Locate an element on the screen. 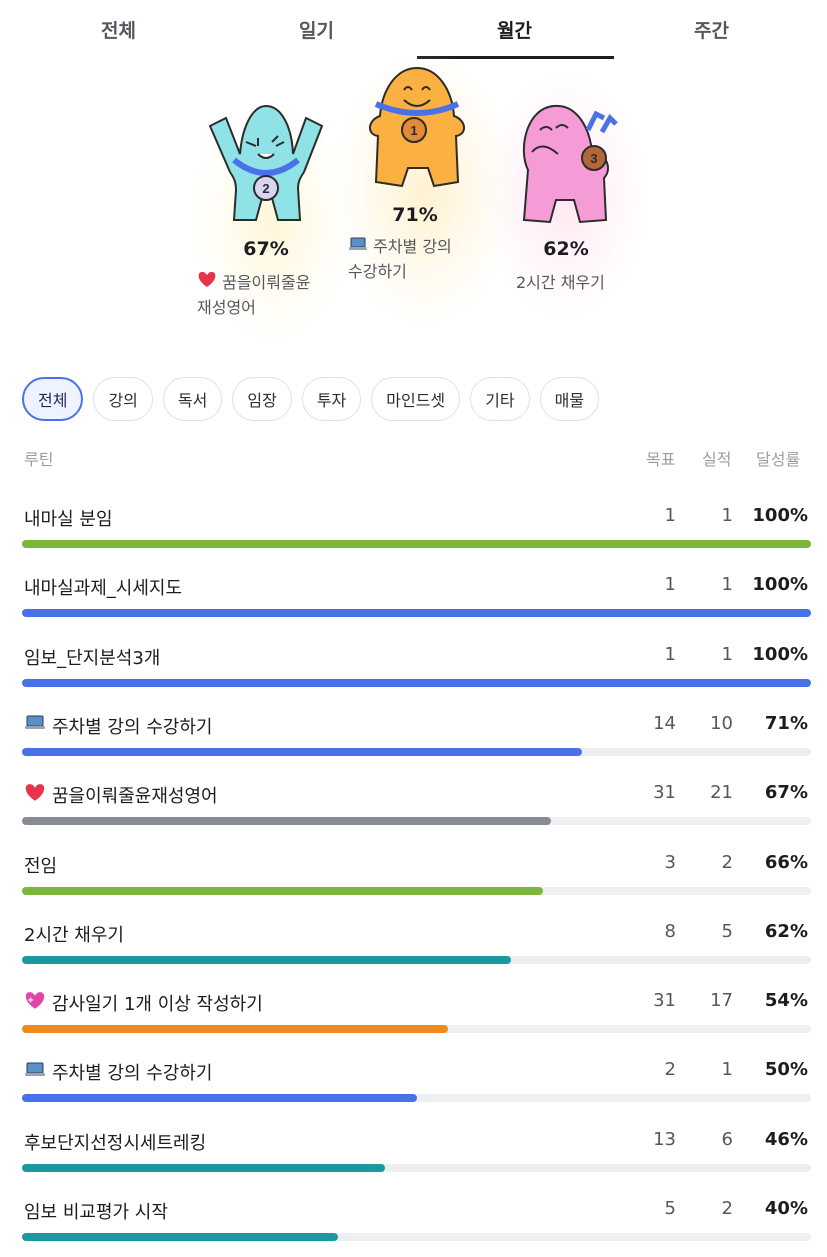 The height and width of the screenshot is (1257, 827). routine-name-text: 내마실과제_시세지도 is located at coordinates (103, 589).